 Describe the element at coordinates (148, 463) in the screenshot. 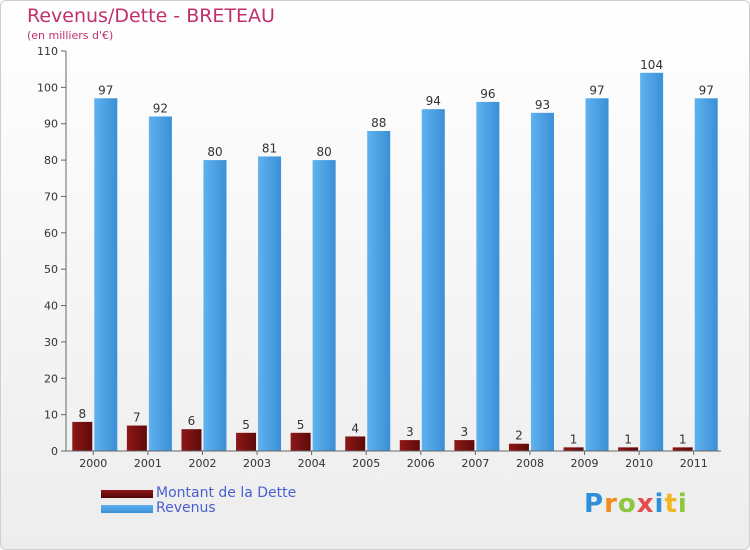

I see `x-tick-label-2001: 2001` at that location.